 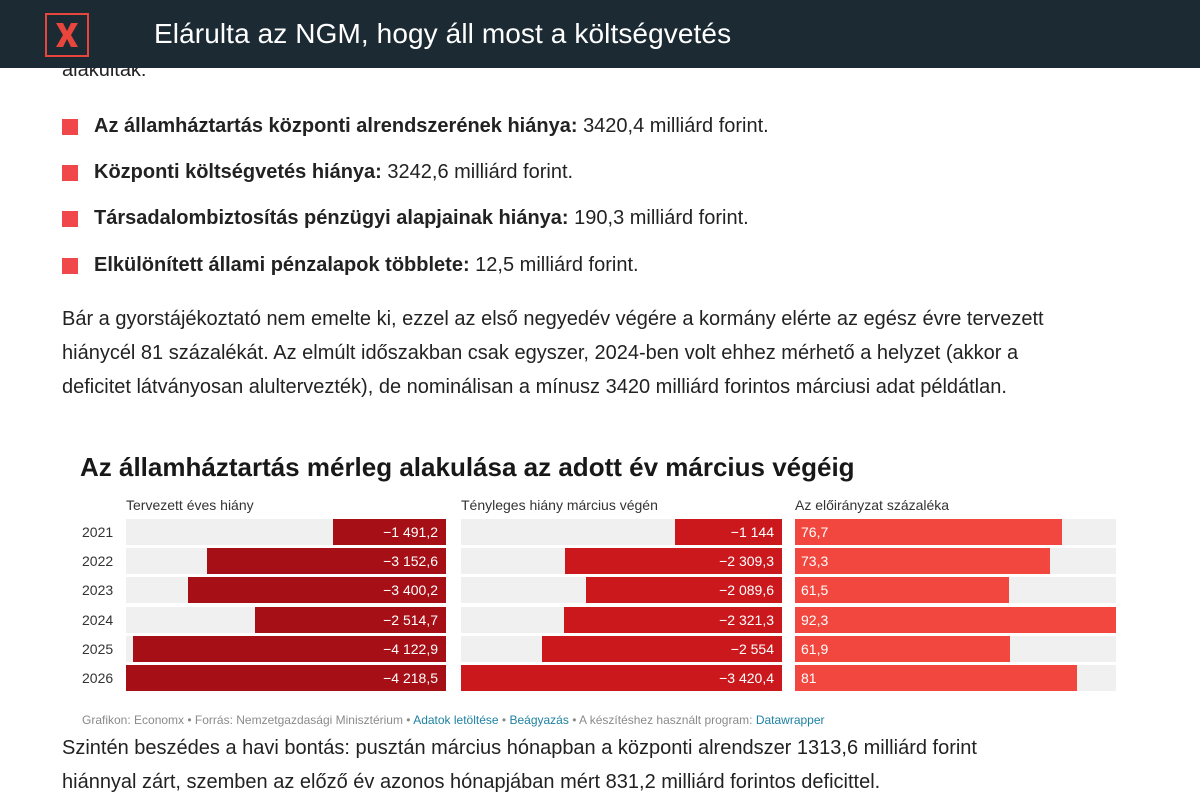 What do you see at coordinates (746, 620) in the screenshot?
I see `bar-value-label: −2 321,3` at bounding box center [746, 620].